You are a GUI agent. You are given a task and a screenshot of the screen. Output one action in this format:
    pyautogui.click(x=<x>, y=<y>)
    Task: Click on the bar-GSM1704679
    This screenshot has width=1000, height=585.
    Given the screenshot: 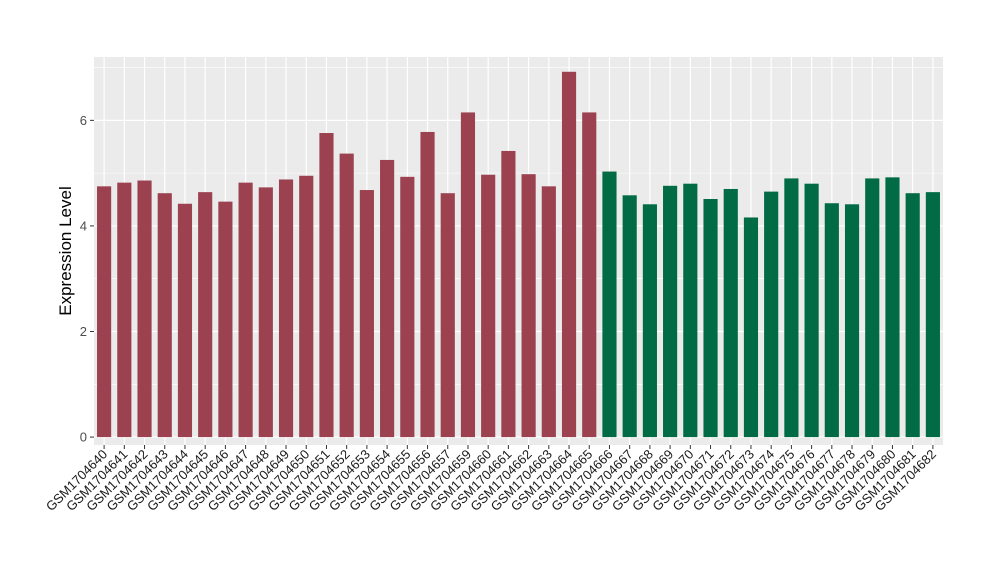 What is the action you would take?
    pyautogui.click(x=872, y=308)
    